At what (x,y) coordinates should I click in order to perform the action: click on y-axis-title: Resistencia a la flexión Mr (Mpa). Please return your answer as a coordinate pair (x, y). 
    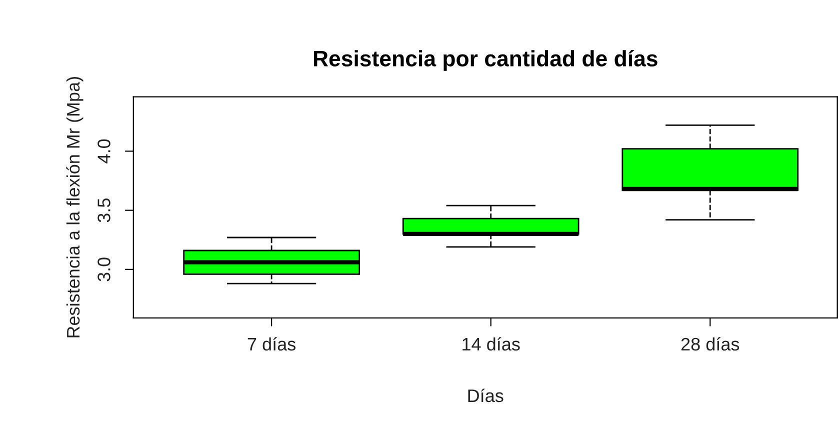
    Looking at the image, I should click on (75, 207).